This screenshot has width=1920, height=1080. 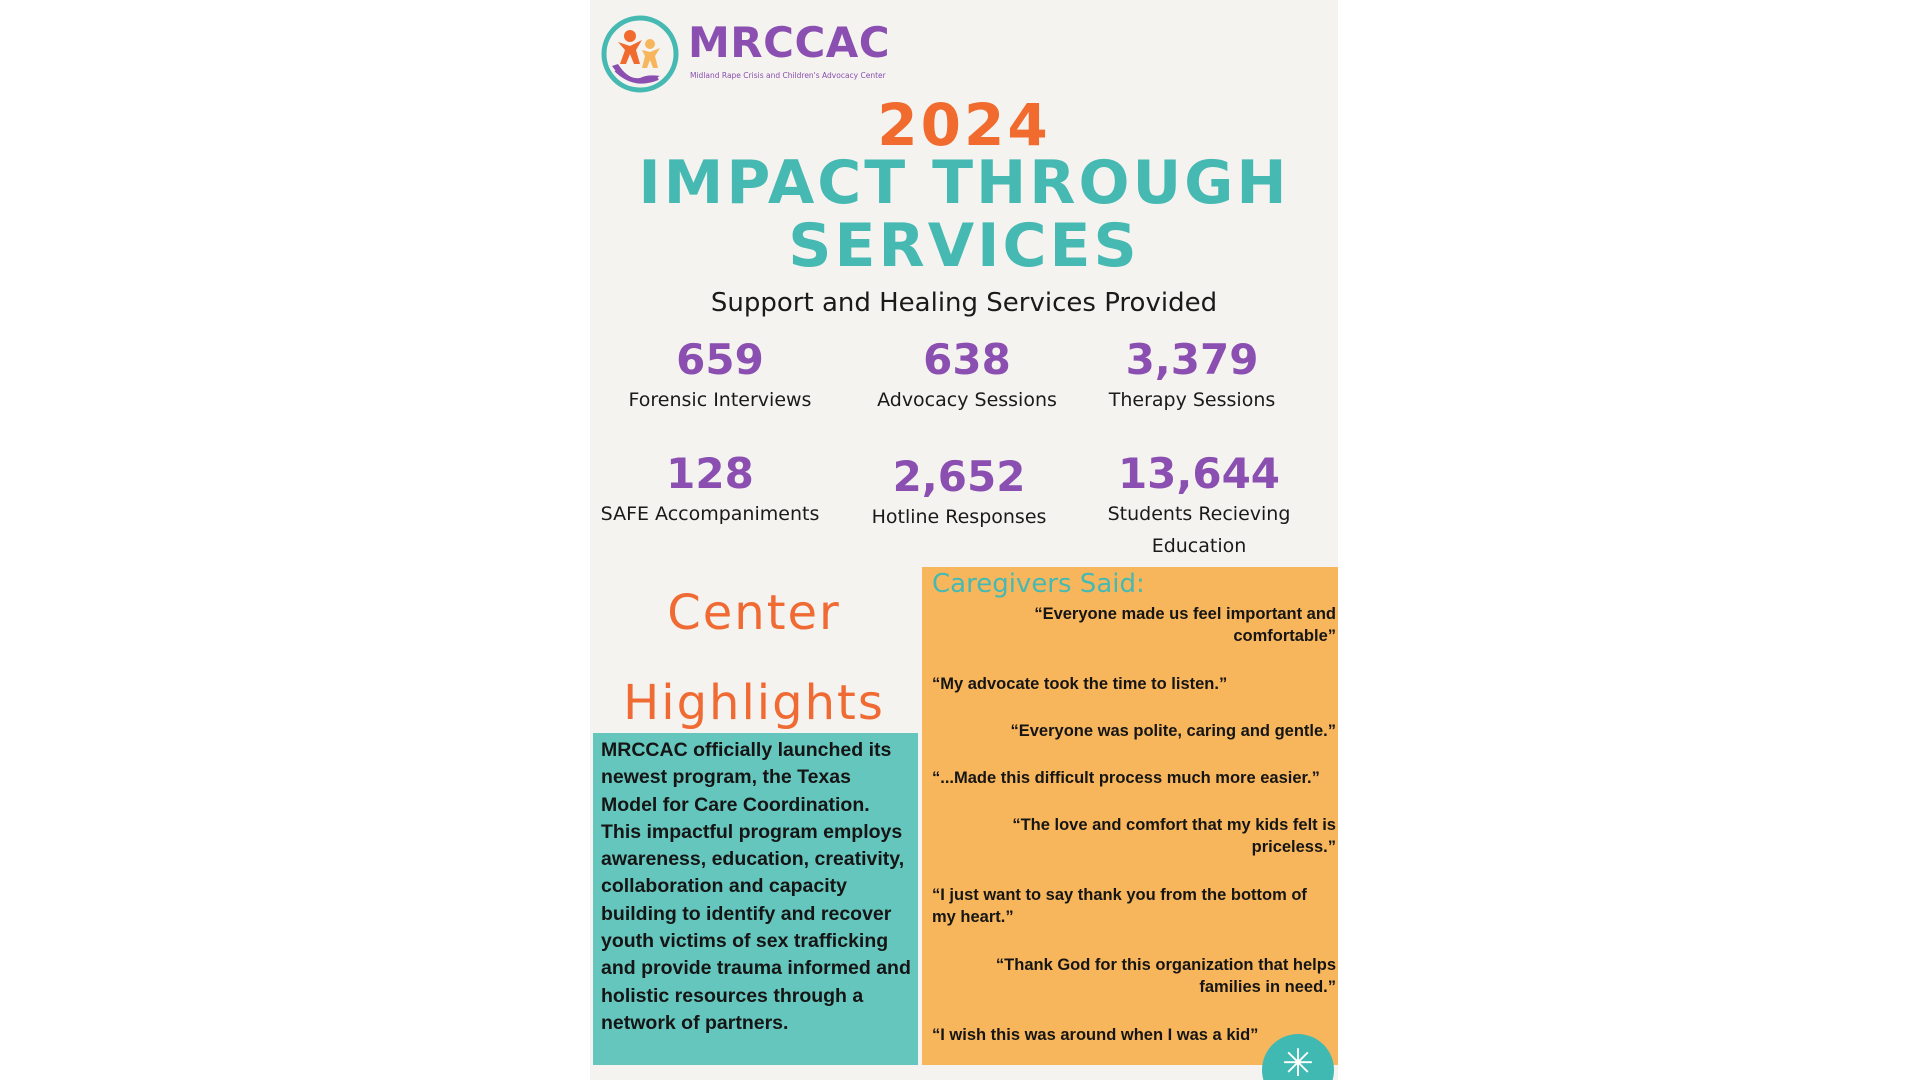 I want to click on page-title: IMPACT THROUGH SERVICES, so click(x=964, y=214).